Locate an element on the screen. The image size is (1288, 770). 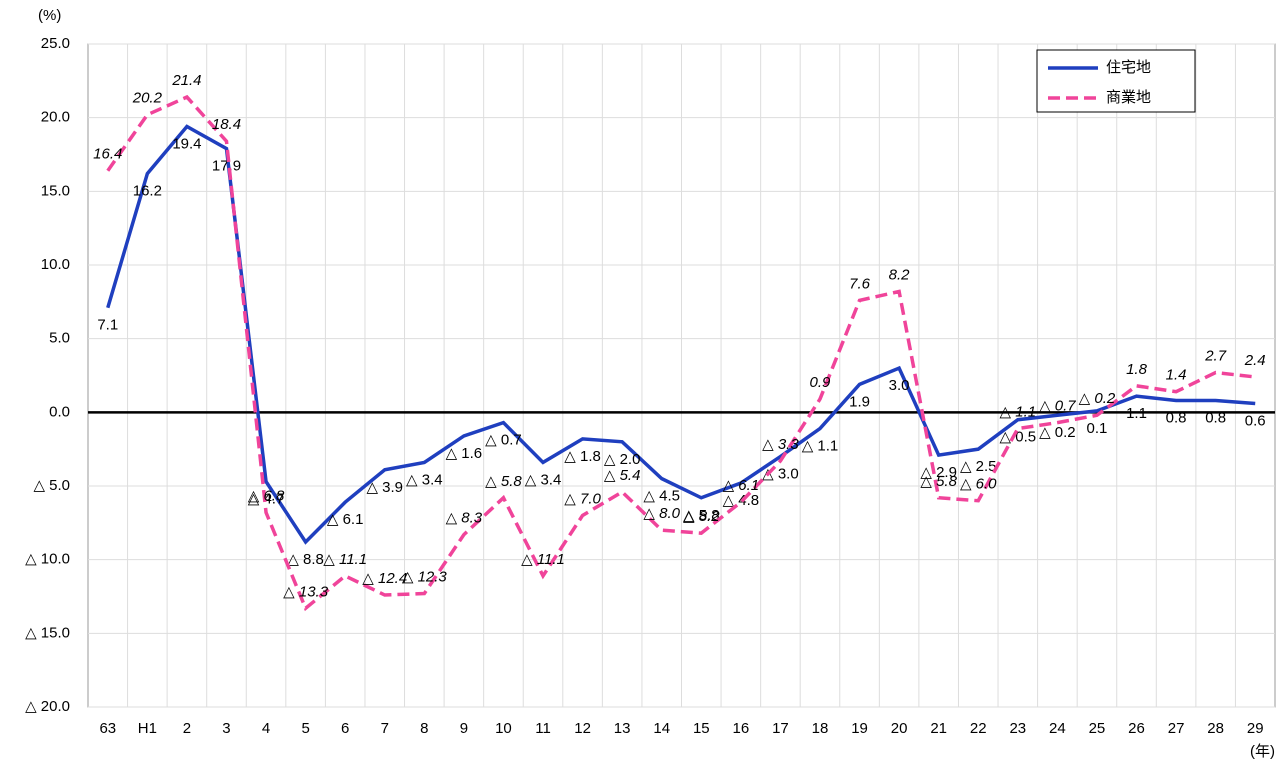
x-tick-label: 15 is located at coordinates (701, 728).